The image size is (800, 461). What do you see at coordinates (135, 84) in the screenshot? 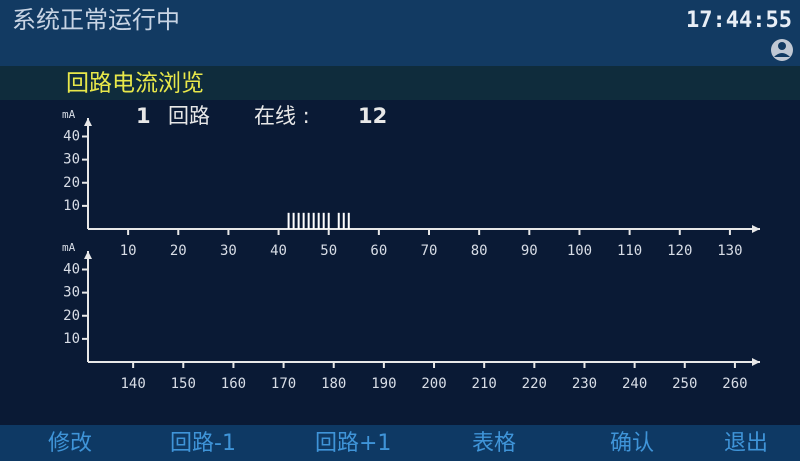
I see `page-title: 回路电流浏览` at bounding box center [135, 84].